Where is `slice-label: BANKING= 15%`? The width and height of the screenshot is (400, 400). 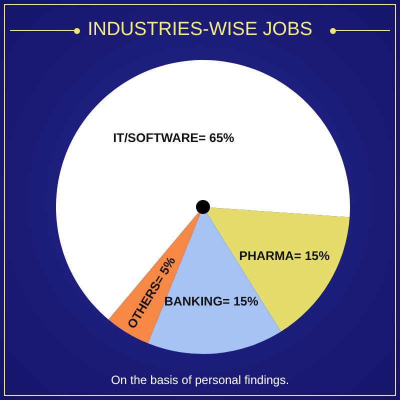
slice-label: BANKING= 15% is located at coordinates (211, 301).